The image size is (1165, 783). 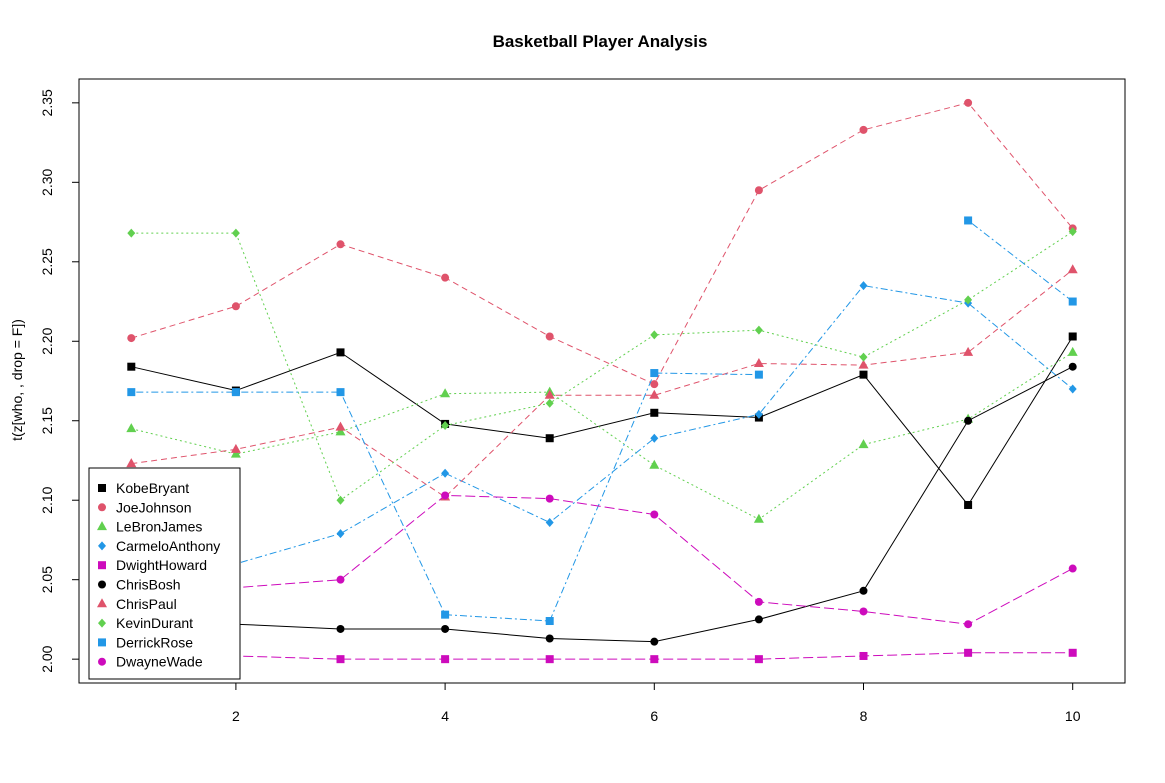 What do you see at coordinates (47, 658) in the screenshot?
I see `y-tick-label: 2.00` at bounding box center [47, 658].